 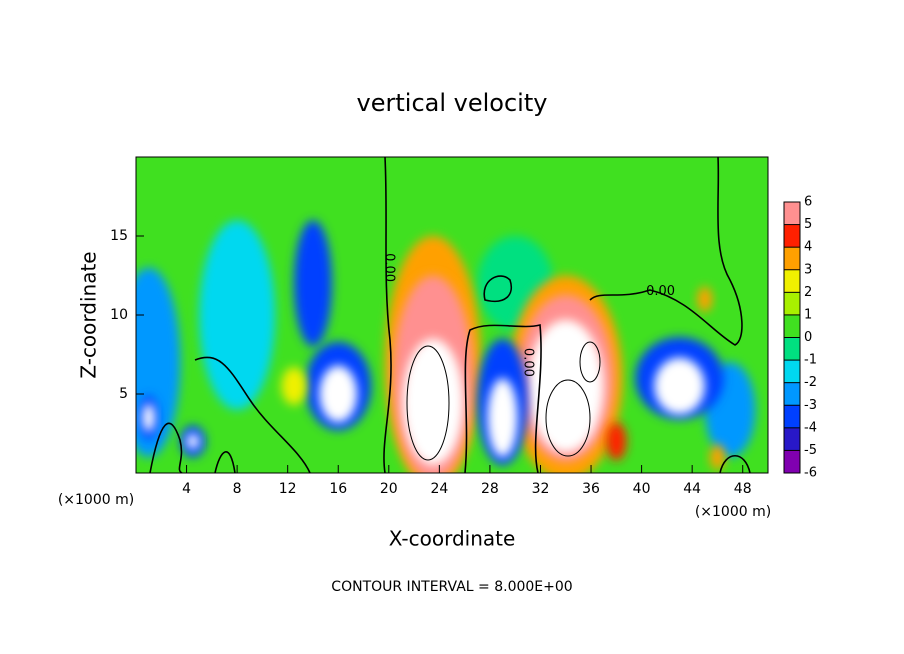 I want to click on colorbar-label: -1, so click(x=810, y=360).